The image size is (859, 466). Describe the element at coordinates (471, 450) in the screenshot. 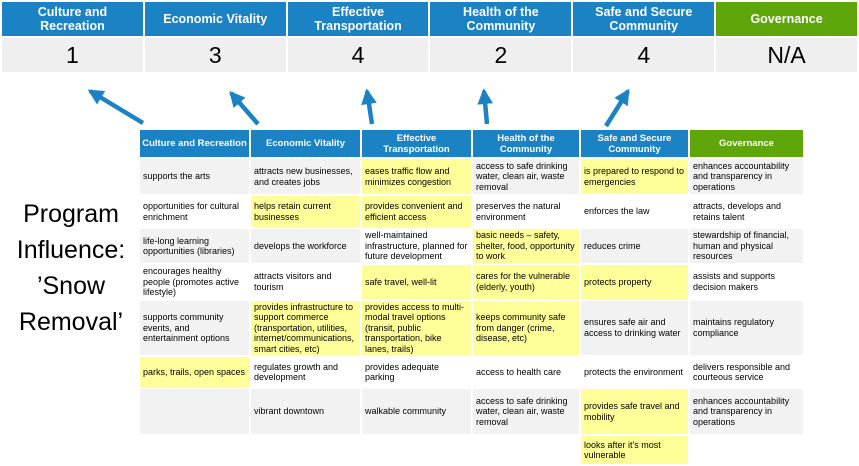

I see `matrix-row-7: looks after it's most vulnerable` at that location.